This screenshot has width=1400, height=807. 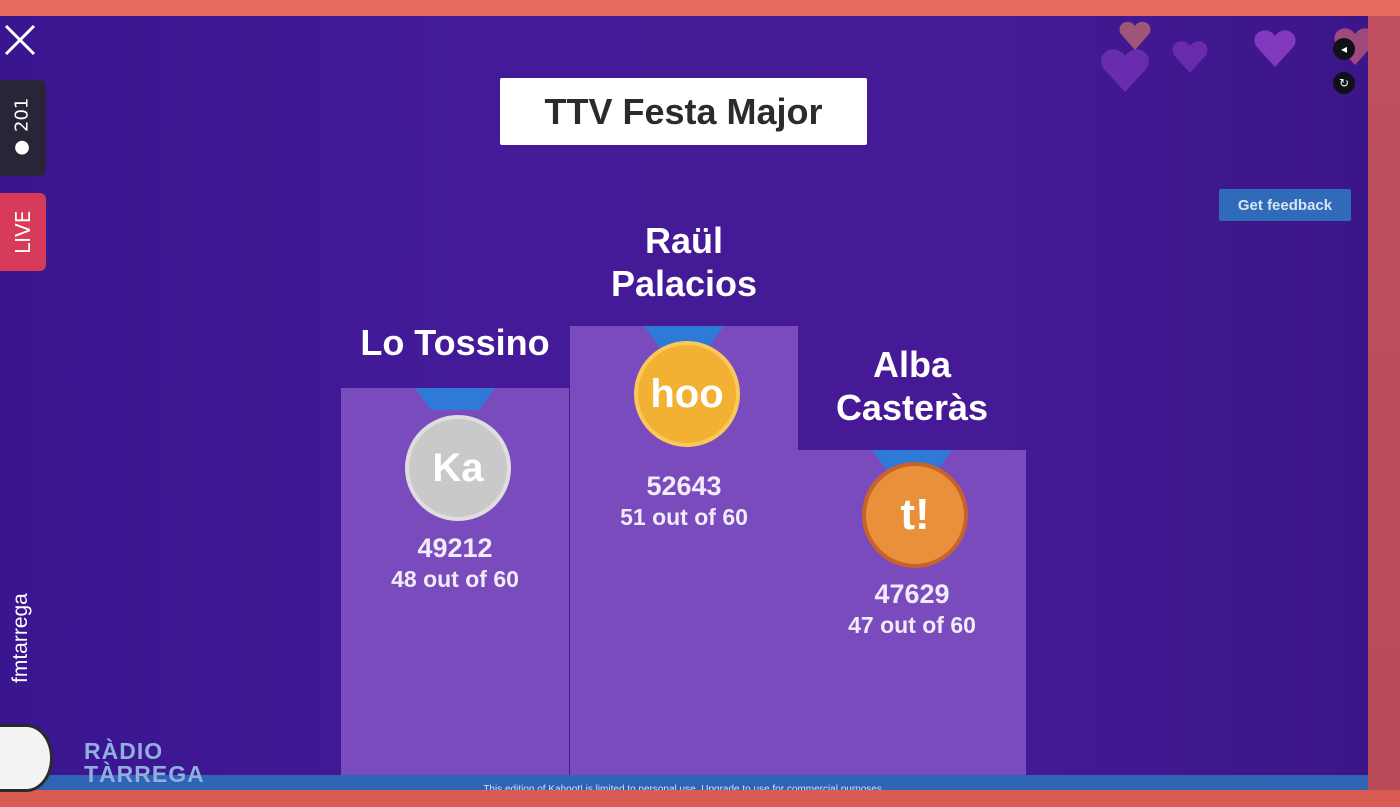 I want to click on reload-icon: ↻, so click(x=1344, y=83).